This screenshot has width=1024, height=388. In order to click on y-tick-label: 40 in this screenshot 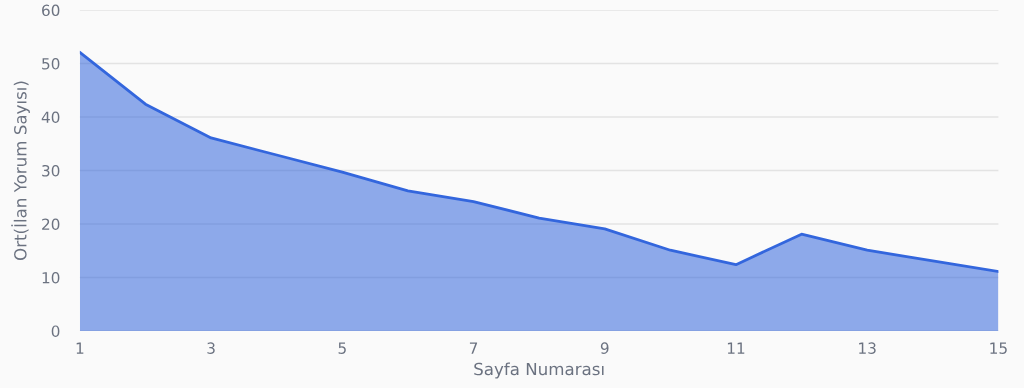, I will do `click(50, 117)`.